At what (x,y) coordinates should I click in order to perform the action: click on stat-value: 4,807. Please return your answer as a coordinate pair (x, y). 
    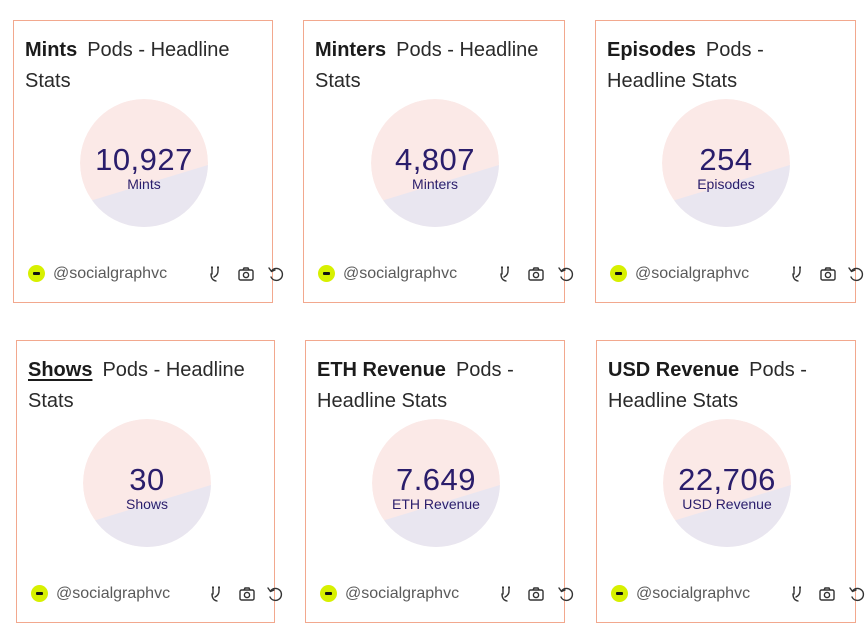
    Looking at the image, I should click on (435, 159).